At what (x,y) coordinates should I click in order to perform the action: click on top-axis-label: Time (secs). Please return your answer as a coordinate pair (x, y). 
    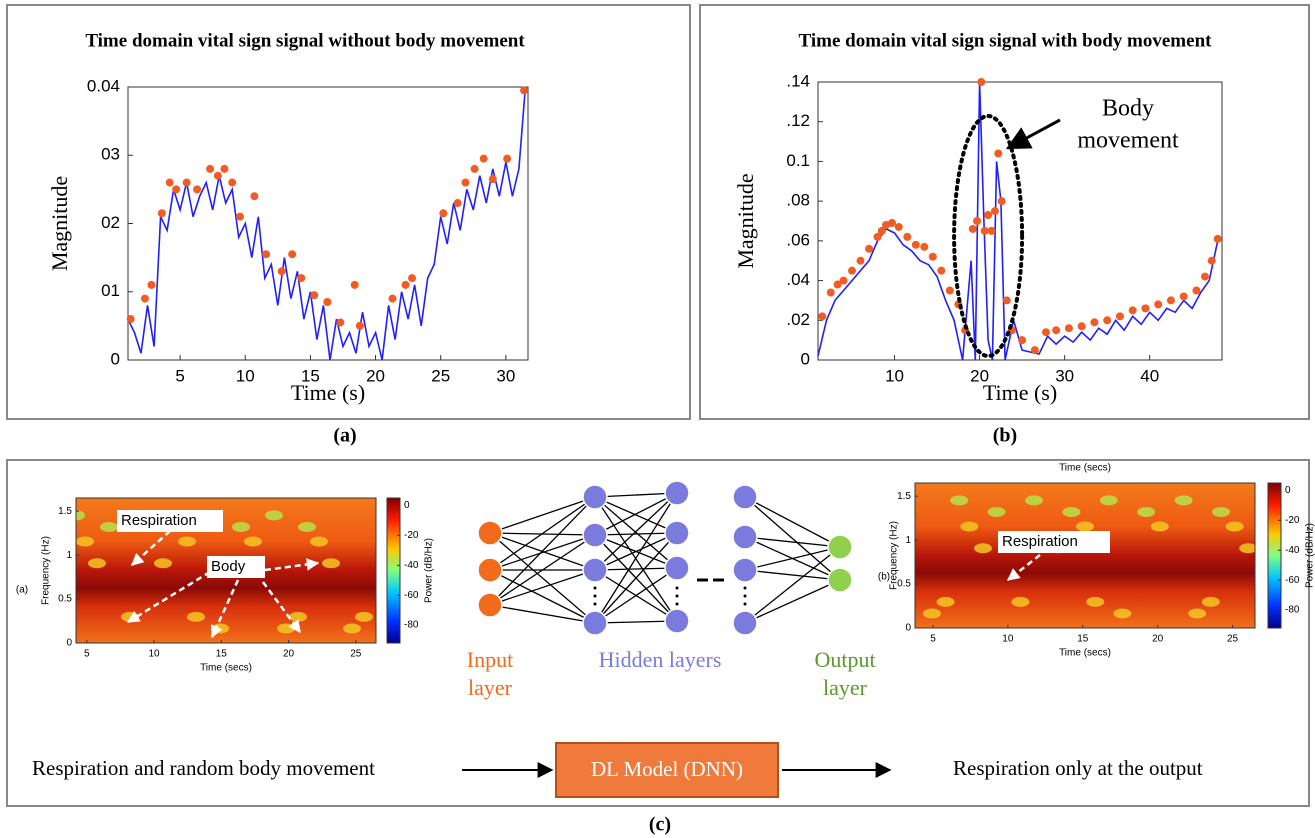
    Looking at the image, I should click on (1085, 468).